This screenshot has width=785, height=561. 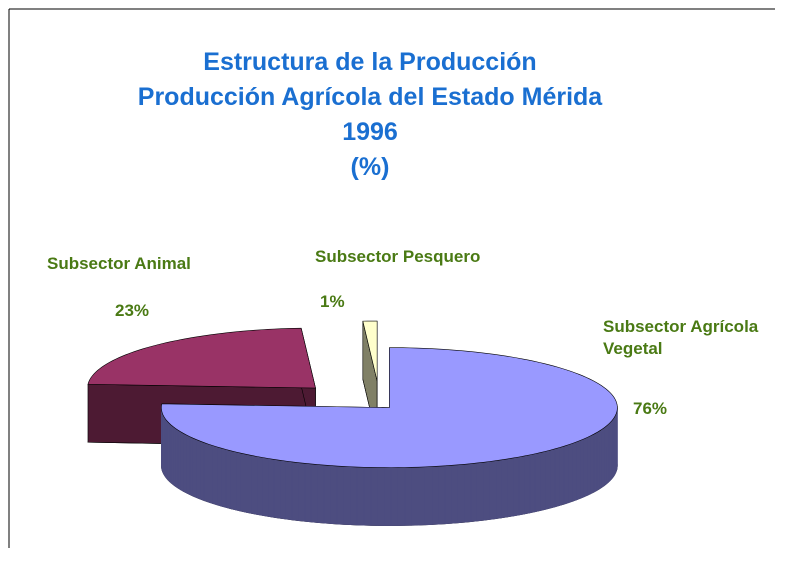 I want to click on chart-title: Producción Agrícola del Estado Mérida, so click(x=370, y=97).